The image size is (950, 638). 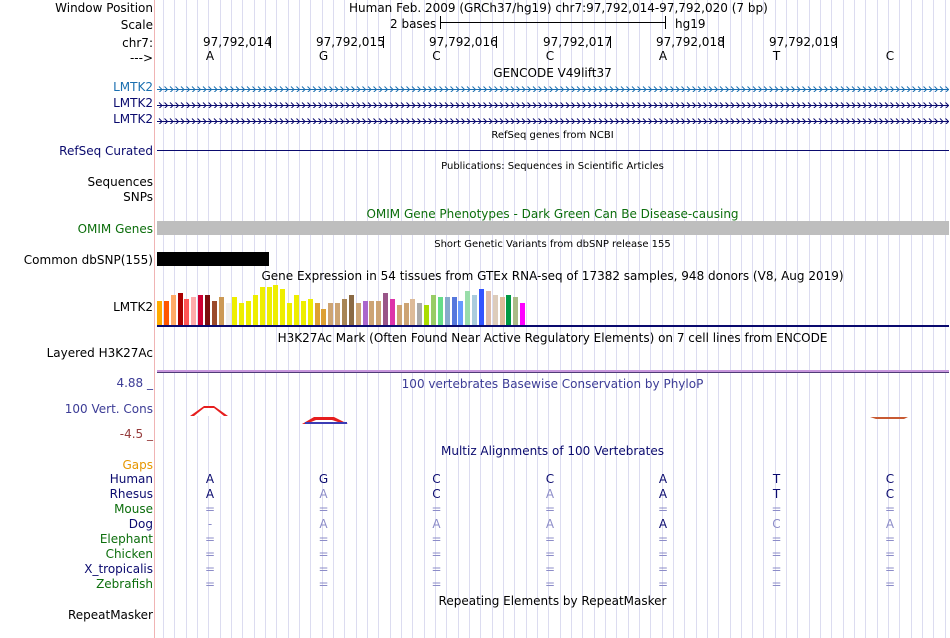 What do you see at coordinates (118, 569) in the screenshot?
I see `multiz-species-label: X_tropicalis` at bounding box center [118, 569].